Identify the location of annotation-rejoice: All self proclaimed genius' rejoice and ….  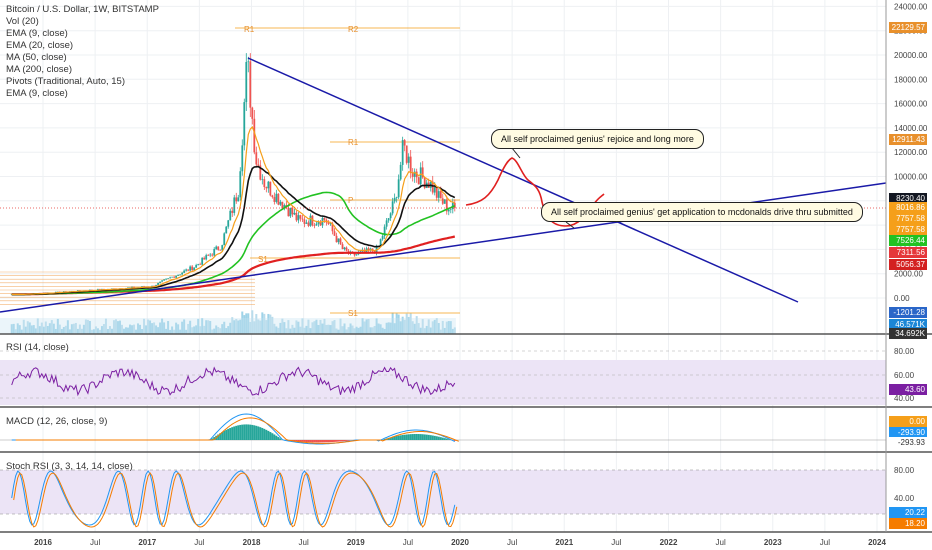
(597, 139).